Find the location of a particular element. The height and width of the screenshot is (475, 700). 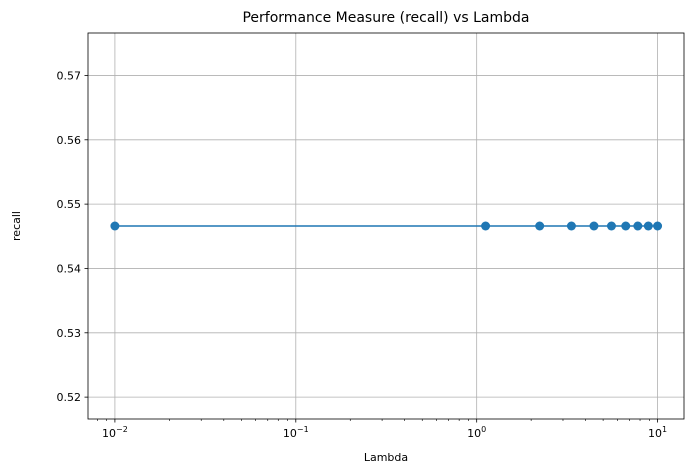

x-tick-label: 10¹ is located at coordinates (657, 432).